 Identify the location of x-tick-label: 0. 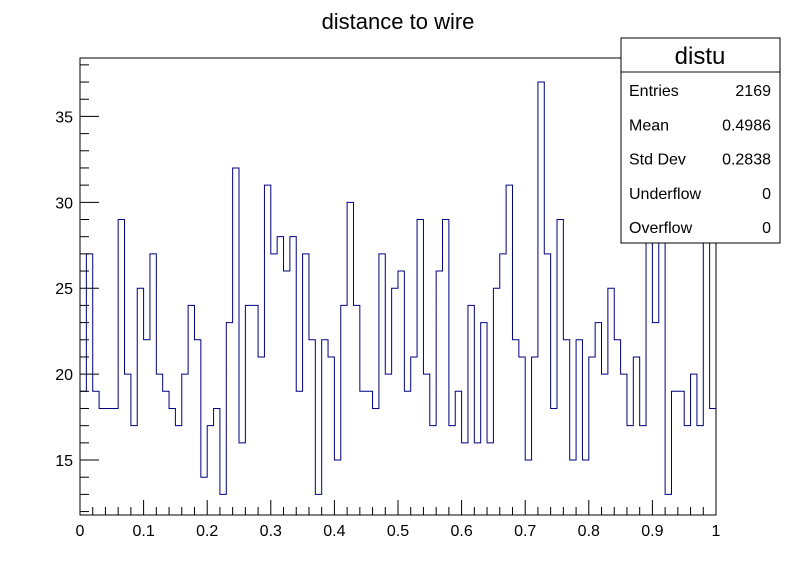
(80, 531).